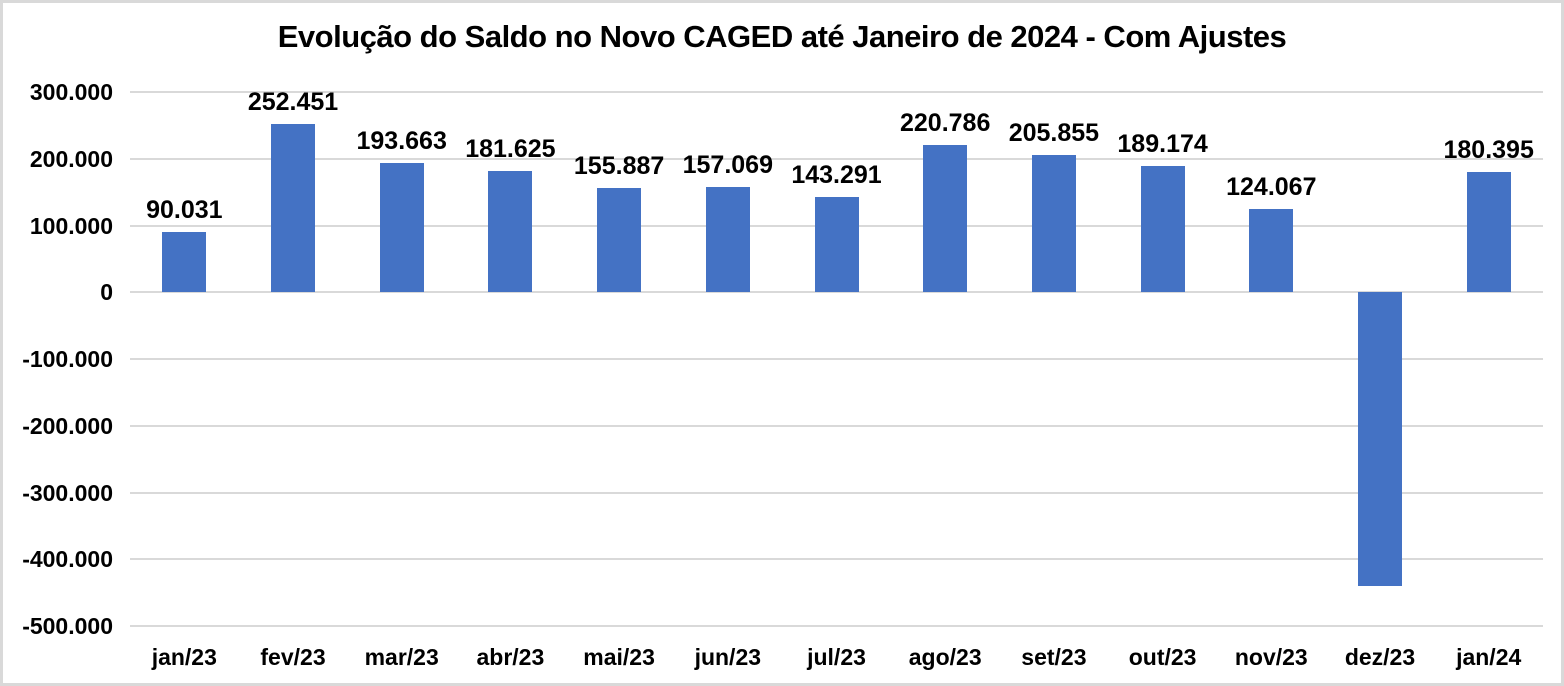 The height and width of the screenshot is (686, 1564). What do you see at coordinates (293, 101) in the screenshot?
I see `data-label: 252.451` at bounding box center [293, 101].